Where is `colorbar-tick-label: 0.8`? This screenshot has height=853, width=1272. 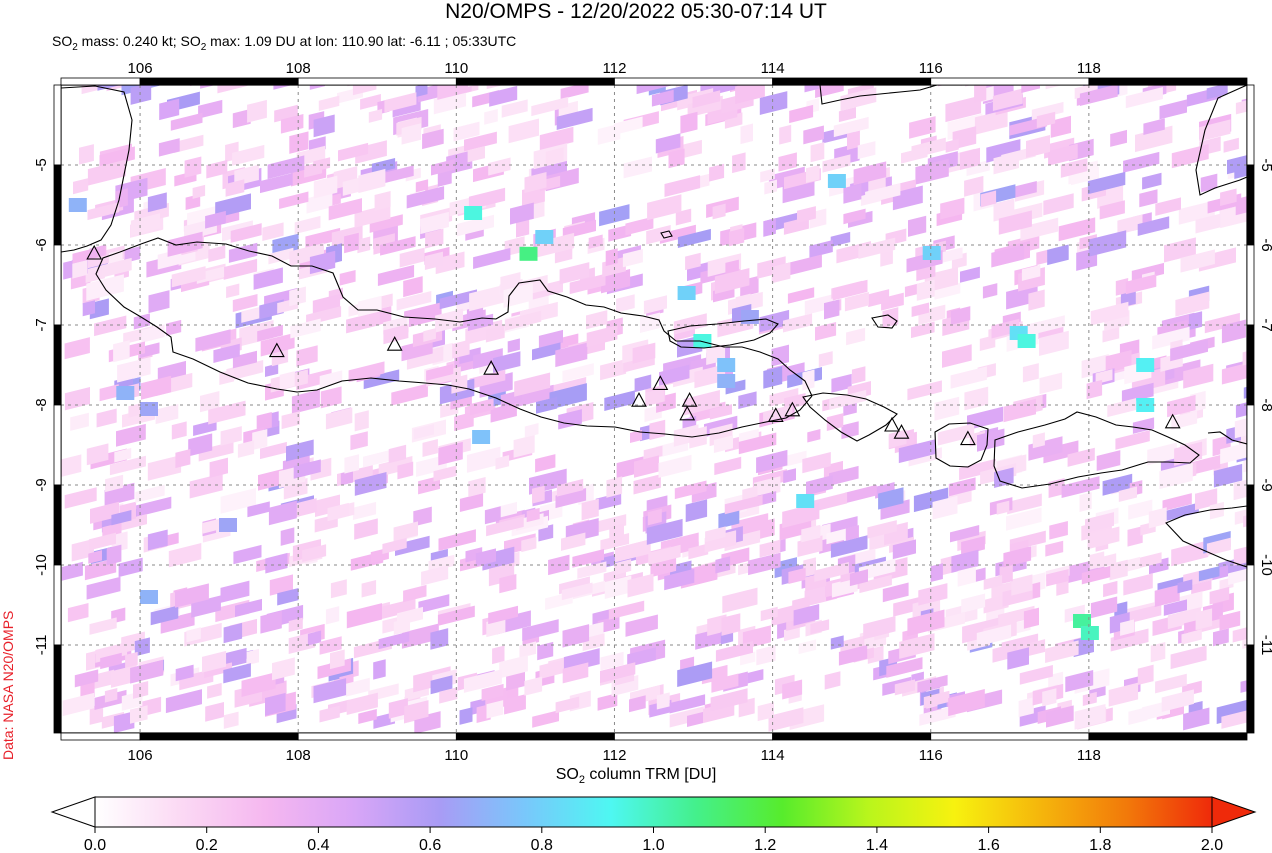 colorbar-tick-label: 0.8 is located at coordinates (542, 845).